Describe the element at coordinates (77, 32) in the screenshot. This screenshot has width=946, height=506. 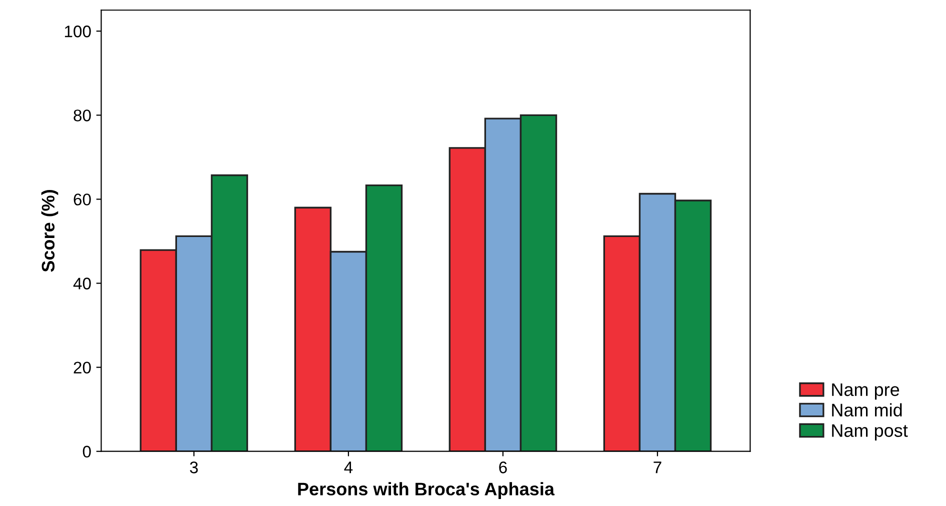
I see `y-tick-label: 100` at that location.